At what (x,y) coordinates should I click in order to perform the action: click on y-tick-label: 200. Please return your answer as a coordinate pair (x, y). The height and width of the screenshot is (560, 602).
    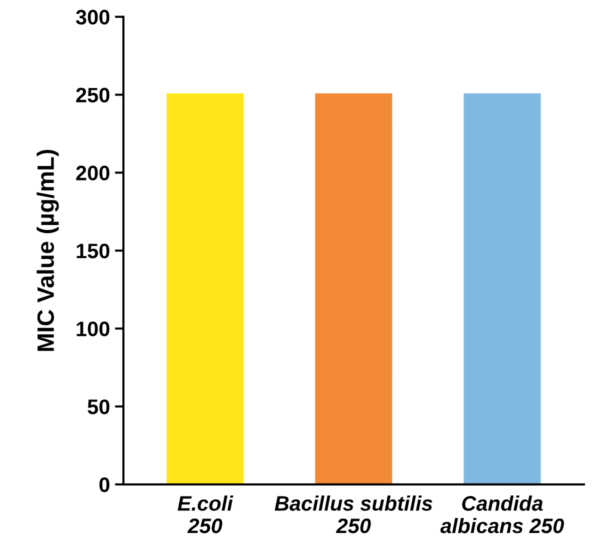
    Looking at the image, I should click on (93, 173).